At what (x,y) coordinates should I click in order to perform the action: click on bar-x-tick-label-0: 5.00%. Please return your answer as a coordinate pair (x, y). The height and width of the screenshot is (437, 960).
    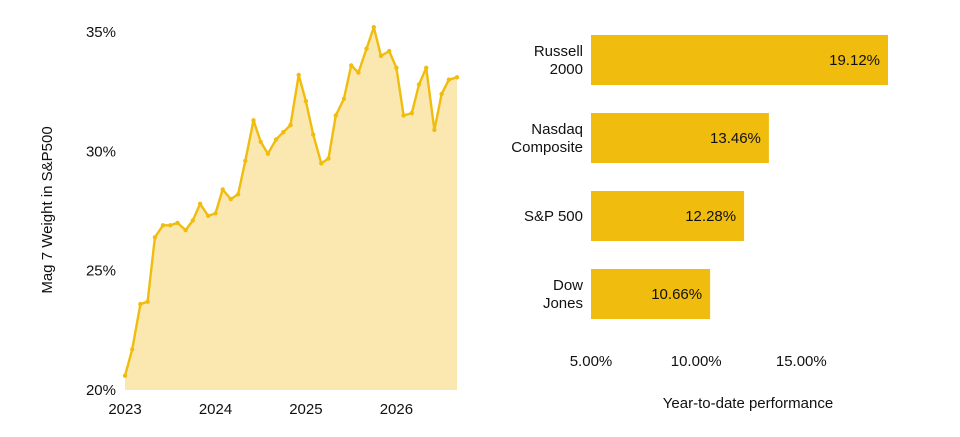
    Looking at the image, I should click on (591, 361).